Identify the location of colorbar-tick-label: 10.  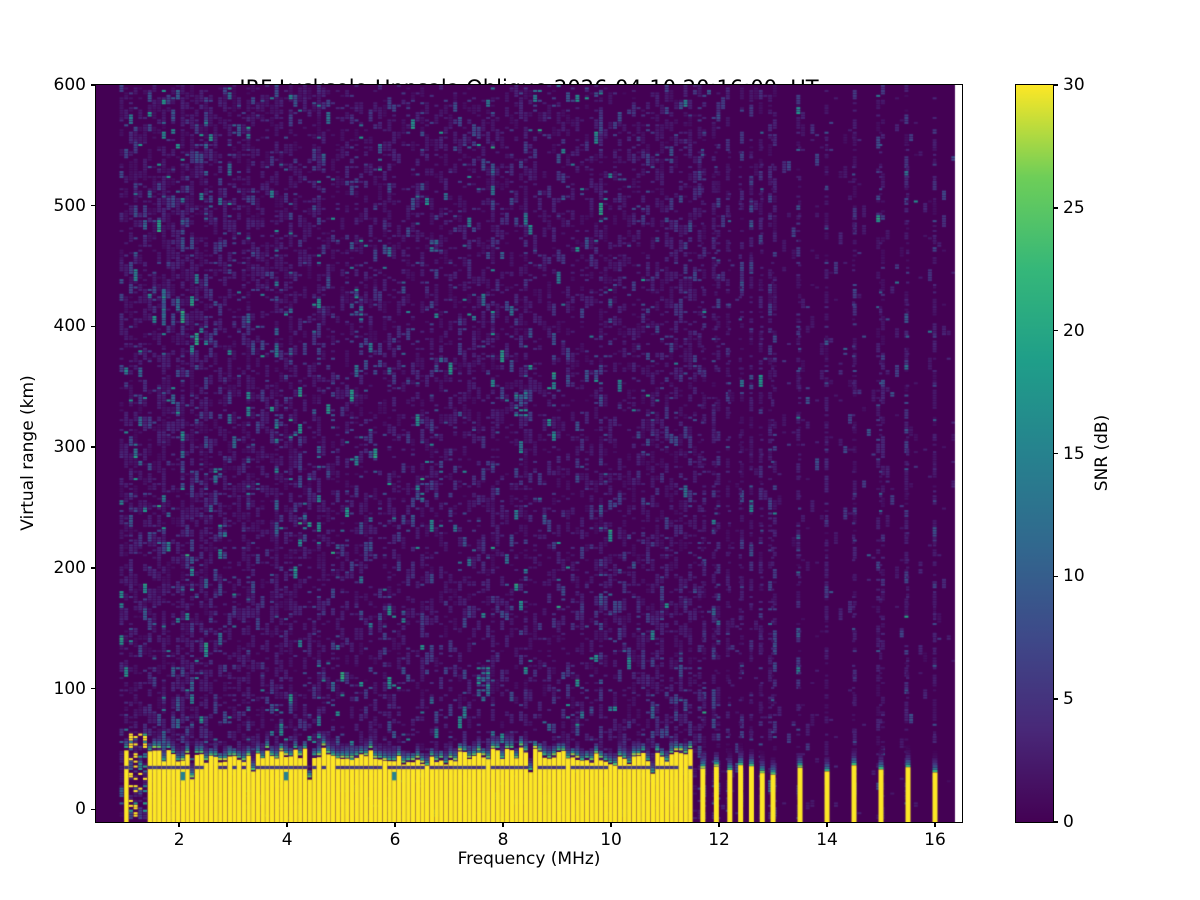
(1074, 576).